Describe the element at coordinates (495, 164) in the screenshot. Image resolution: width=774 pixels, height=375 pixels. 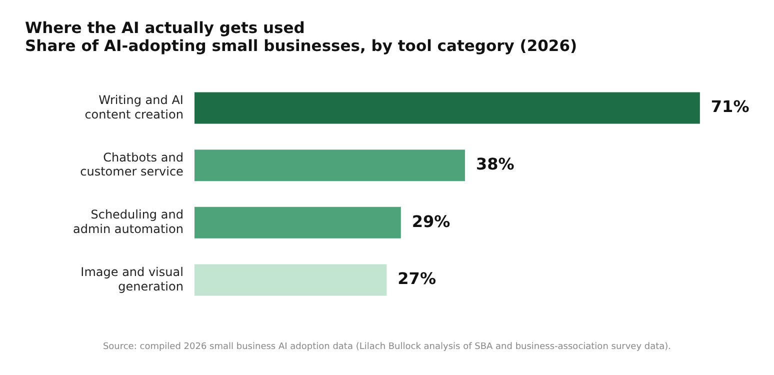
I see `data-label: 38%` at that location.